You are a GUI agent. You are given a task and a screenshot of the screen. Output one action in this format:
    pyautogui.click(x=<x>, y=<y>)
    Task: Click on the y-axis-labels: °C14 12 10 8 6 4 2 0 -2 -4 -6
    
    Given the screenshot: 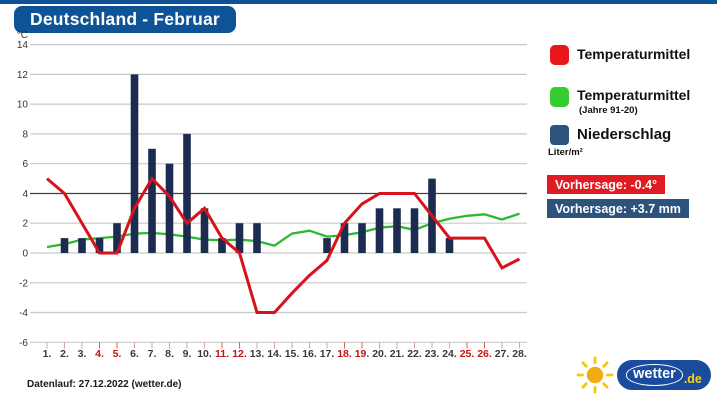 What is the action you would take?
    pyautogui.click(x=23, y=189)
    